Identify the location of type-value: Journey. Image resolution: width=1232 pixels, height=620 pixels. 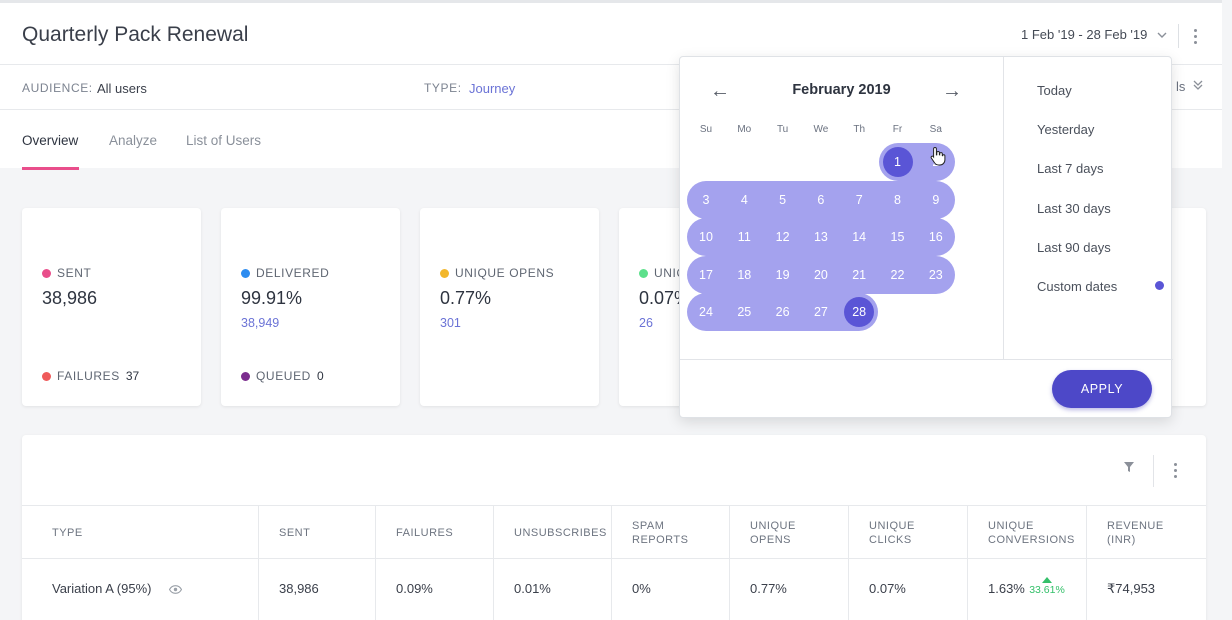
(492, 88).